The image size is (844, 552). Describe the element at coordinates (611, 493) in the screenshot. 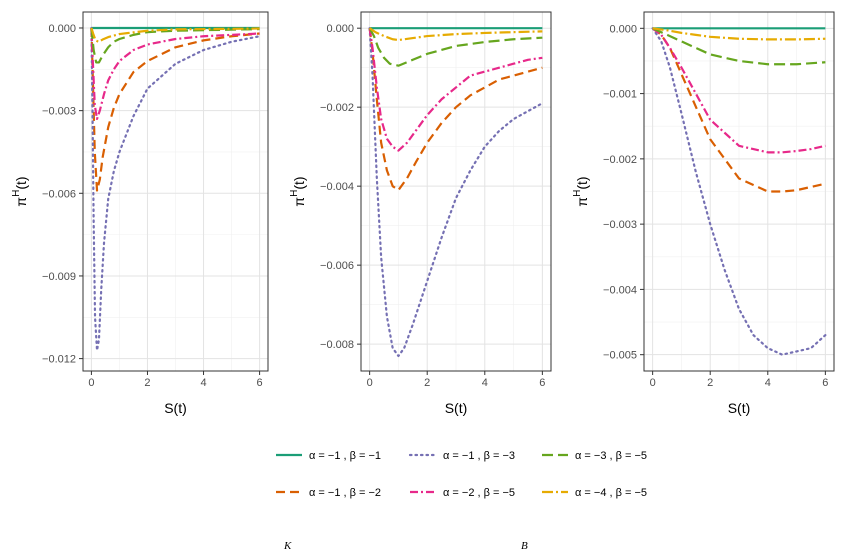

I see `legend-label-6: α = −4 , β = −5` at that location.